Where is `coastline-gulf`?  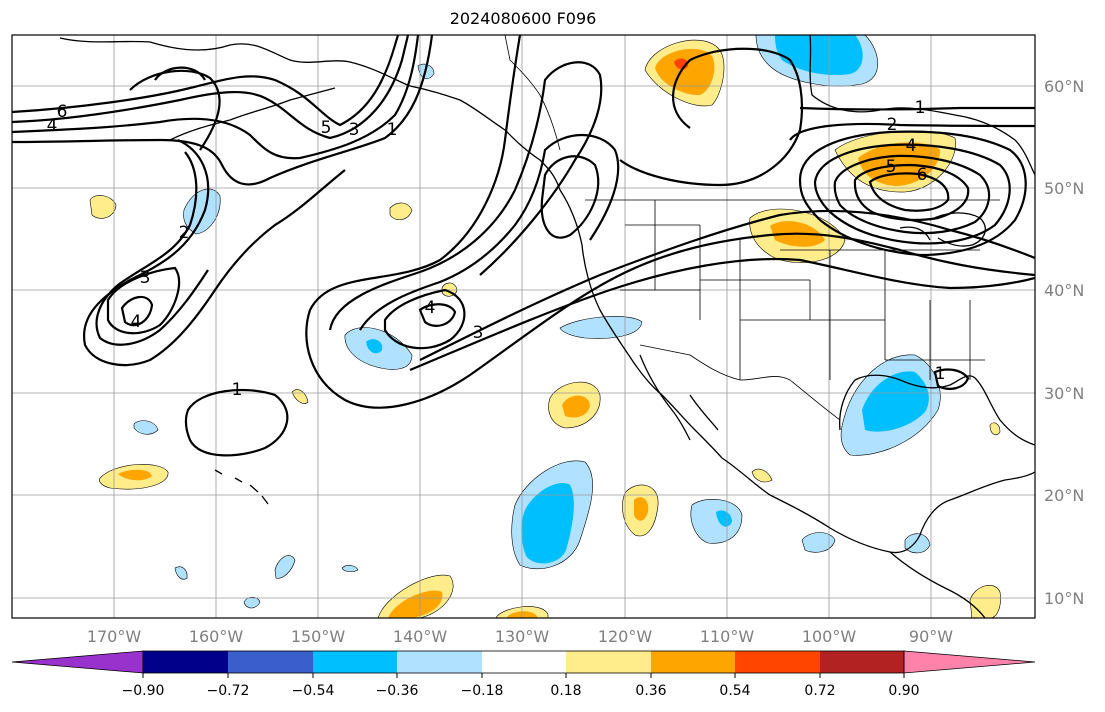 coastline-gulf is located at coordinates (937, 410).